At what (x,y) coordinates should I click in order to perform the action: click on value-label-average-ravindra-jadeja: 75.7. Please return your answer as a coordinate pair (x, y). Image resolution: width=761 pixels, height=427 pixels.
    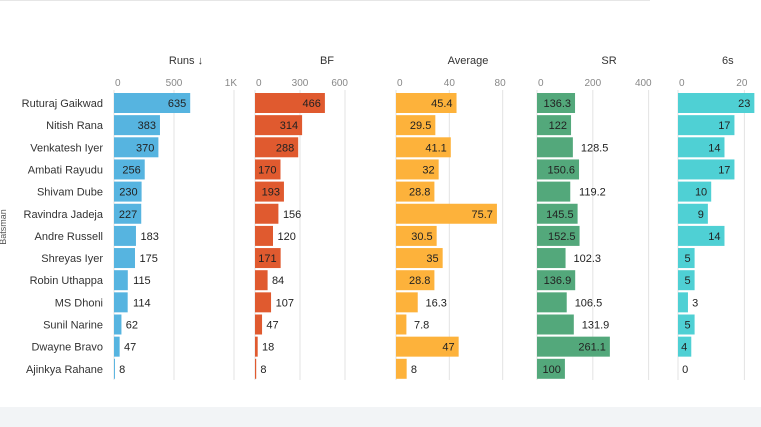
    Looking at the image, I should click on (482, 215).